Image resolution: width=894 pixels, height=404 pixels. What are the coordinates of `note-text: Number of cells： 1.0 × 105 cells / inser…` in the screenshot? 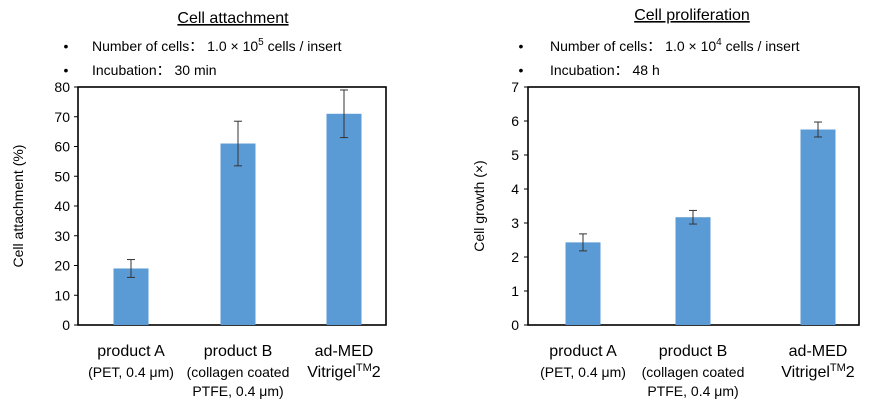 It's located at (217, 45).